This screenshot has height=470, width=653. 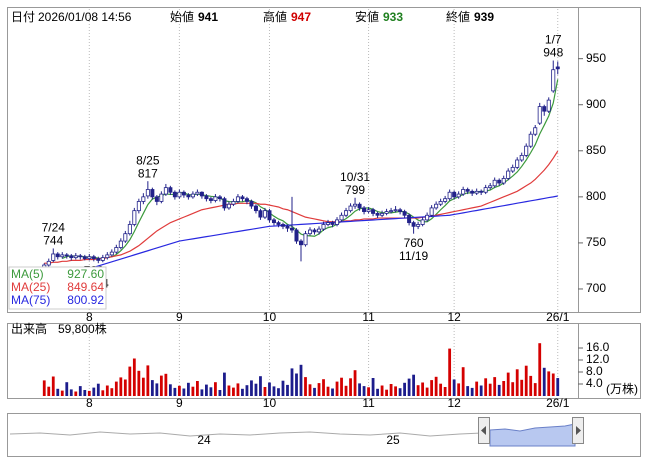 What do you see at coordinates (458, 16) in the screenshot?
I see `header-label: 終値` at bounding box center [458, 16].